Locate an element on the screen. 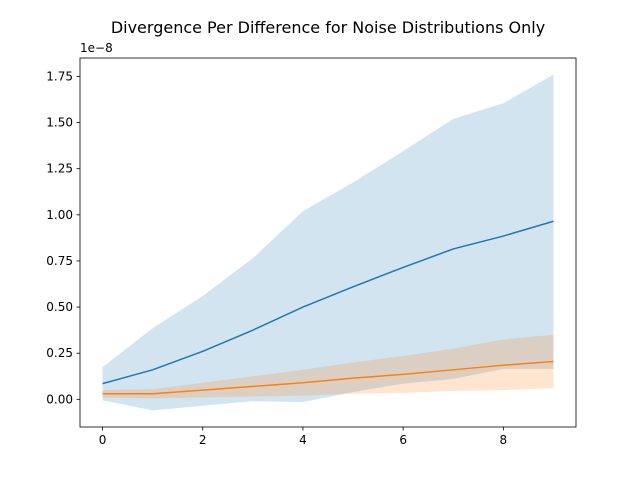 The height and width of the screenshot is (480, 640). x-tick-label: 8 is located at coordinates (504, 440).